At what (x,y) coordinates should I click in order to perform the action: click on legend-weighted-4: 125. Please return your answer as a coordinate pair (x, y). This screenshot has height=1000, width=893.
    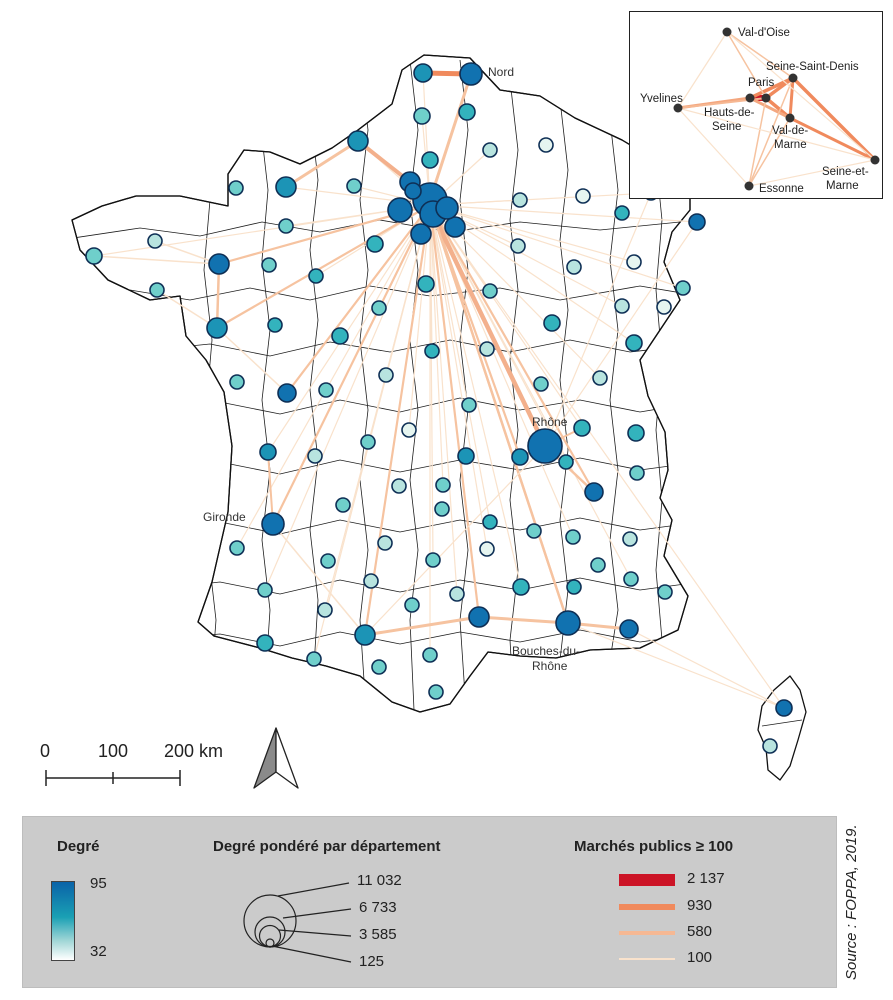
    Looking at the image, I should click on (372, 961).